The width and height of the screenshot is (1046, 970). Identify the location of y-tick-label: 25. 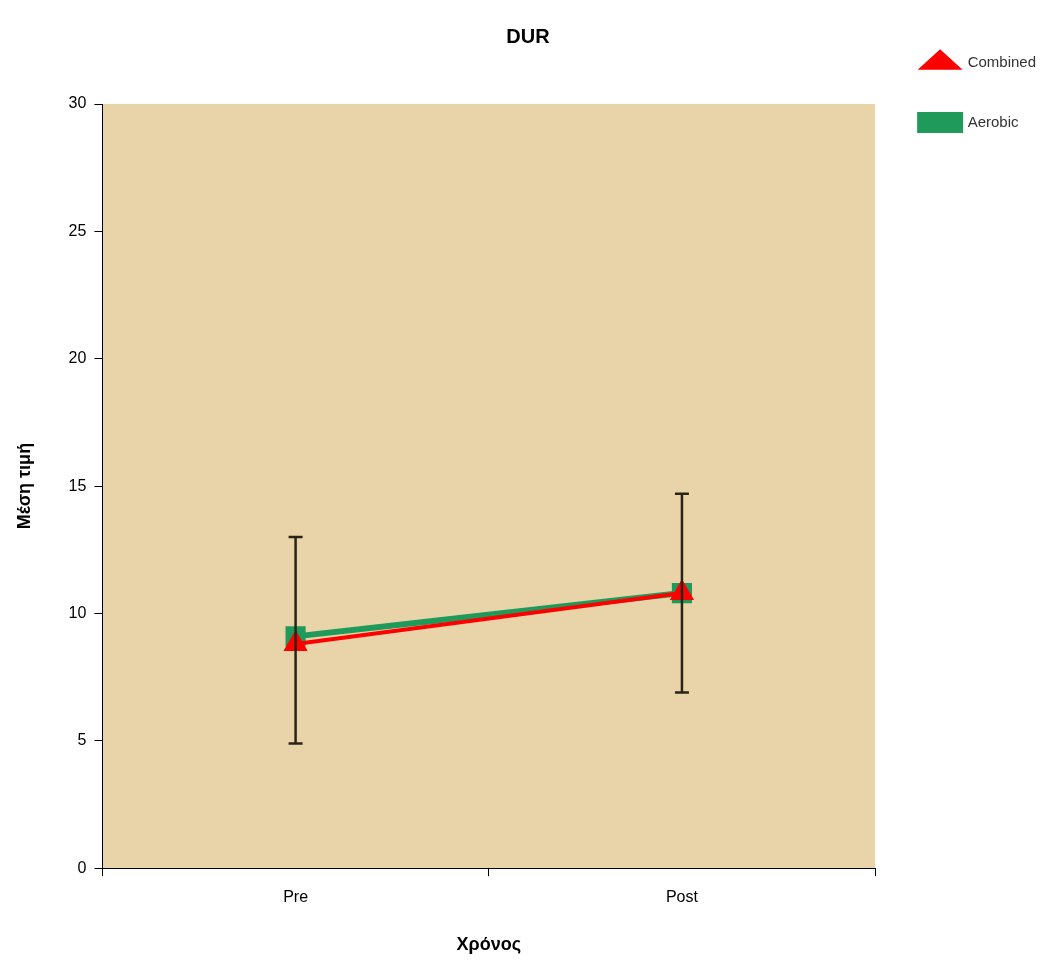
(77, 230).